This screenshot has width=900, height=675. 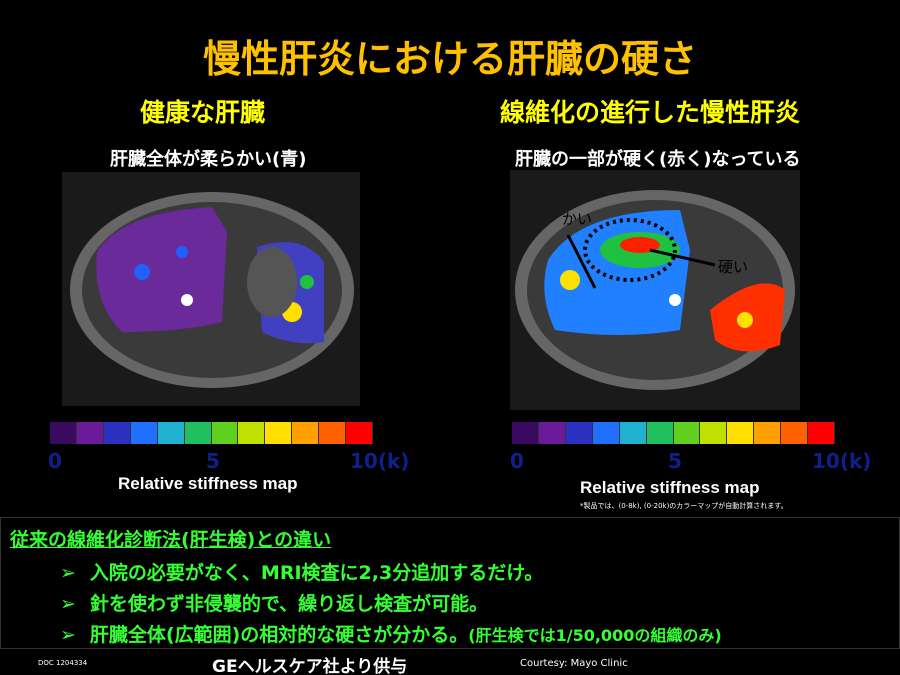 I want to click on right-caption: 肝臓の一部が硬く(赤く)なっている, so click(x=658, y=159).